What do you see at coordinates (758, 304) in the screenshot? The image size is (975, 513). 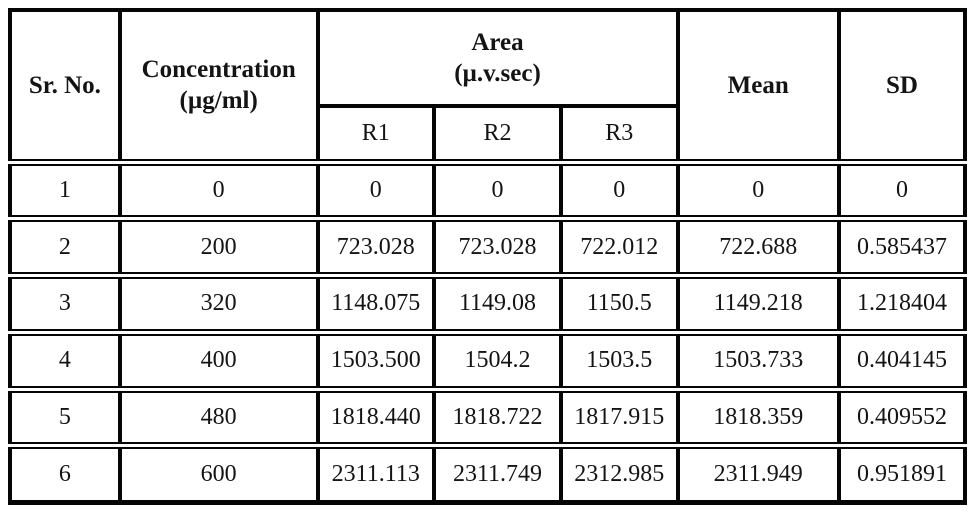 I see `cell-mean: 1149.218` at bounding box center [758, 304].